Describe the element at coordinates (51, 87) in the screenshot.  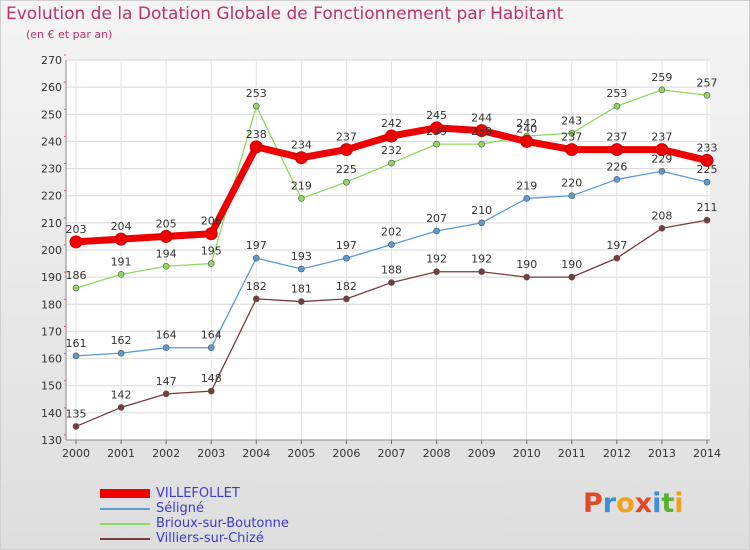
I see `y-tick-label: 260` at that location.